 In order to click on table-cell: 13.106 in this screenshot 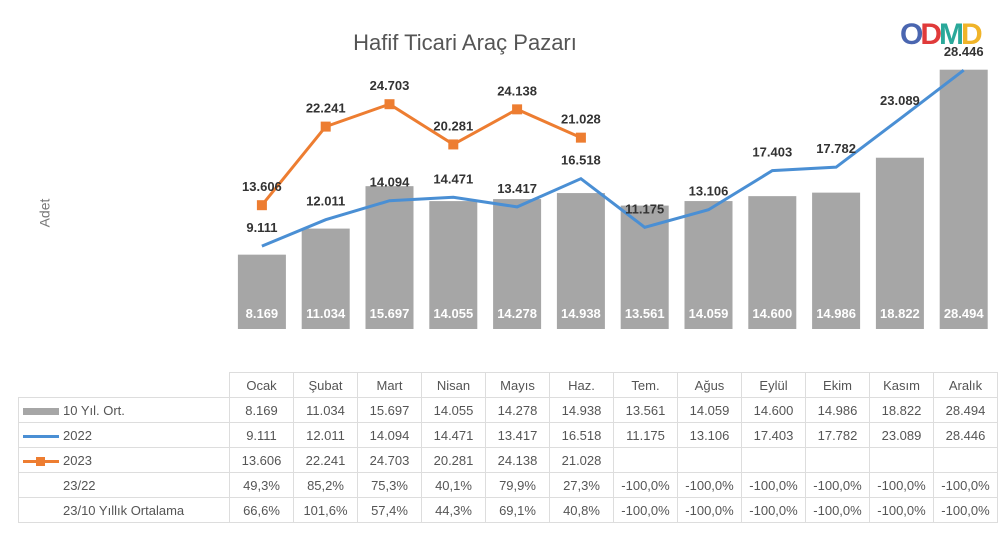, I will do `click(709, 435)`.